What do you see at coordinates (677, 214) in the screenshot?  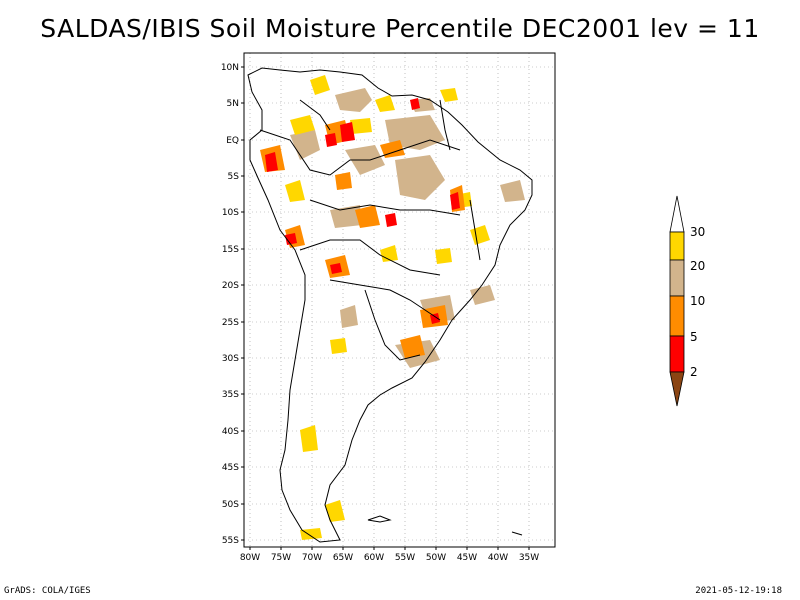 I see `colorbar-top-arrow` at bounding box center [677, 214].